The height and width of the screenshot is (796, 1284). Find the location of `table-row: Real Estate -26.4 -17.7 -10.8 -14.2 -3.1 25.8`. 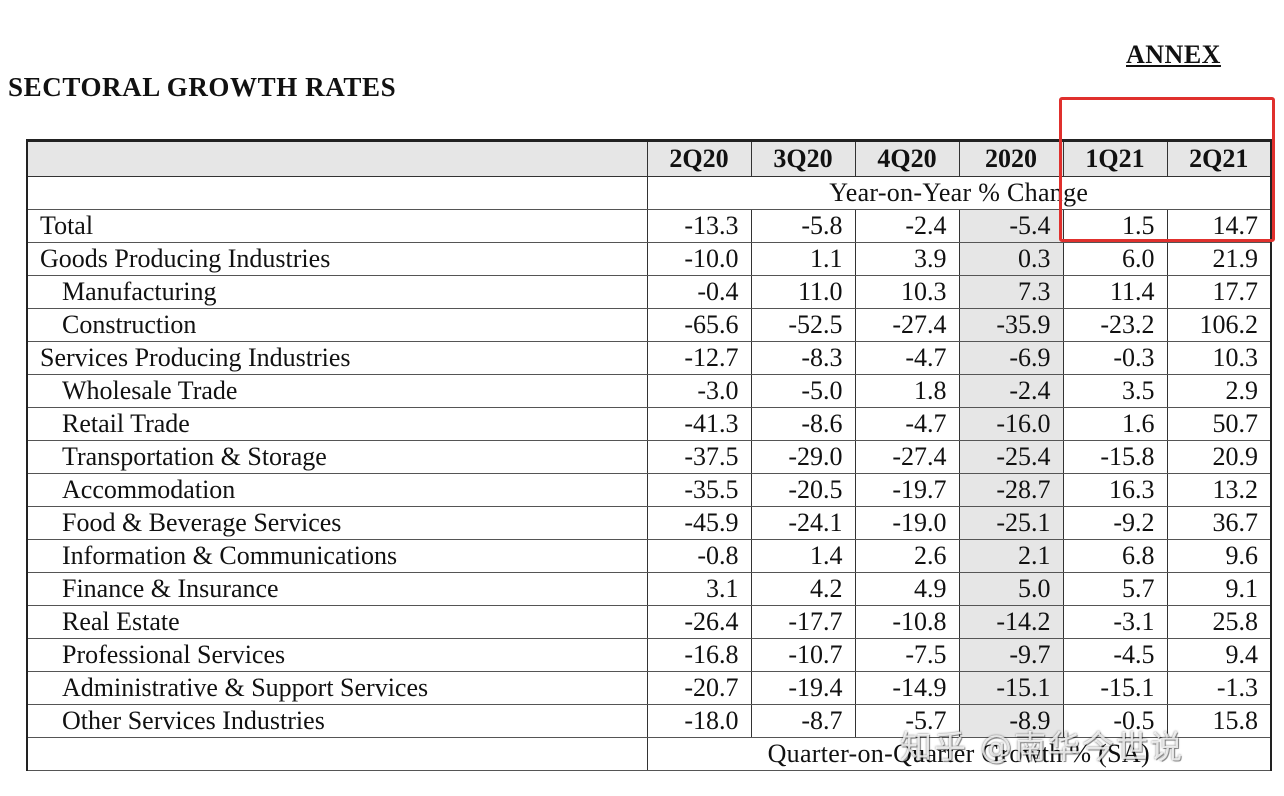

table-row: Real Estate -26.4 -17.7 -10.8 -14.2 -3.1 25.8 is located at coordinates (649, 622).